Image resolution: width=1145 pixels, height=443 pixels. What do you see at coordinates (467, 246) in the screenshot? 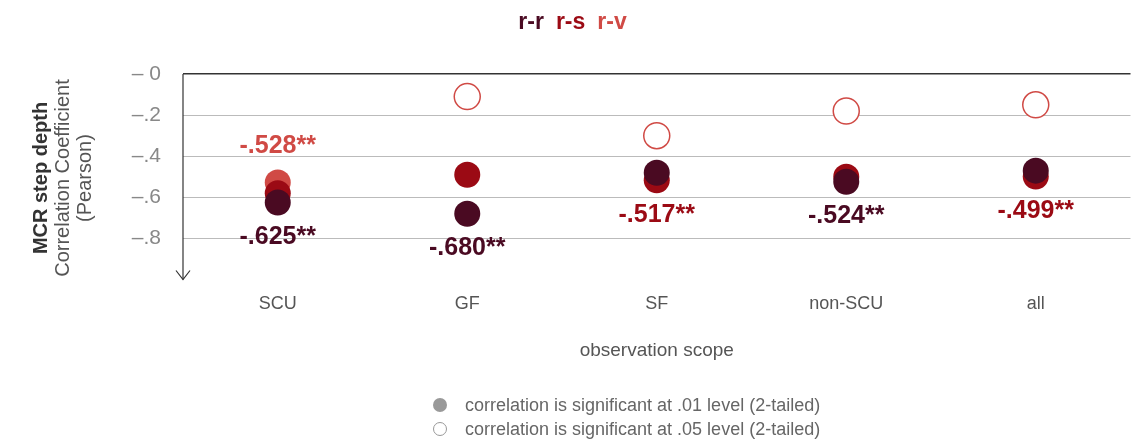
I see `data-label: -.680**` at bounding box center [467, 246].